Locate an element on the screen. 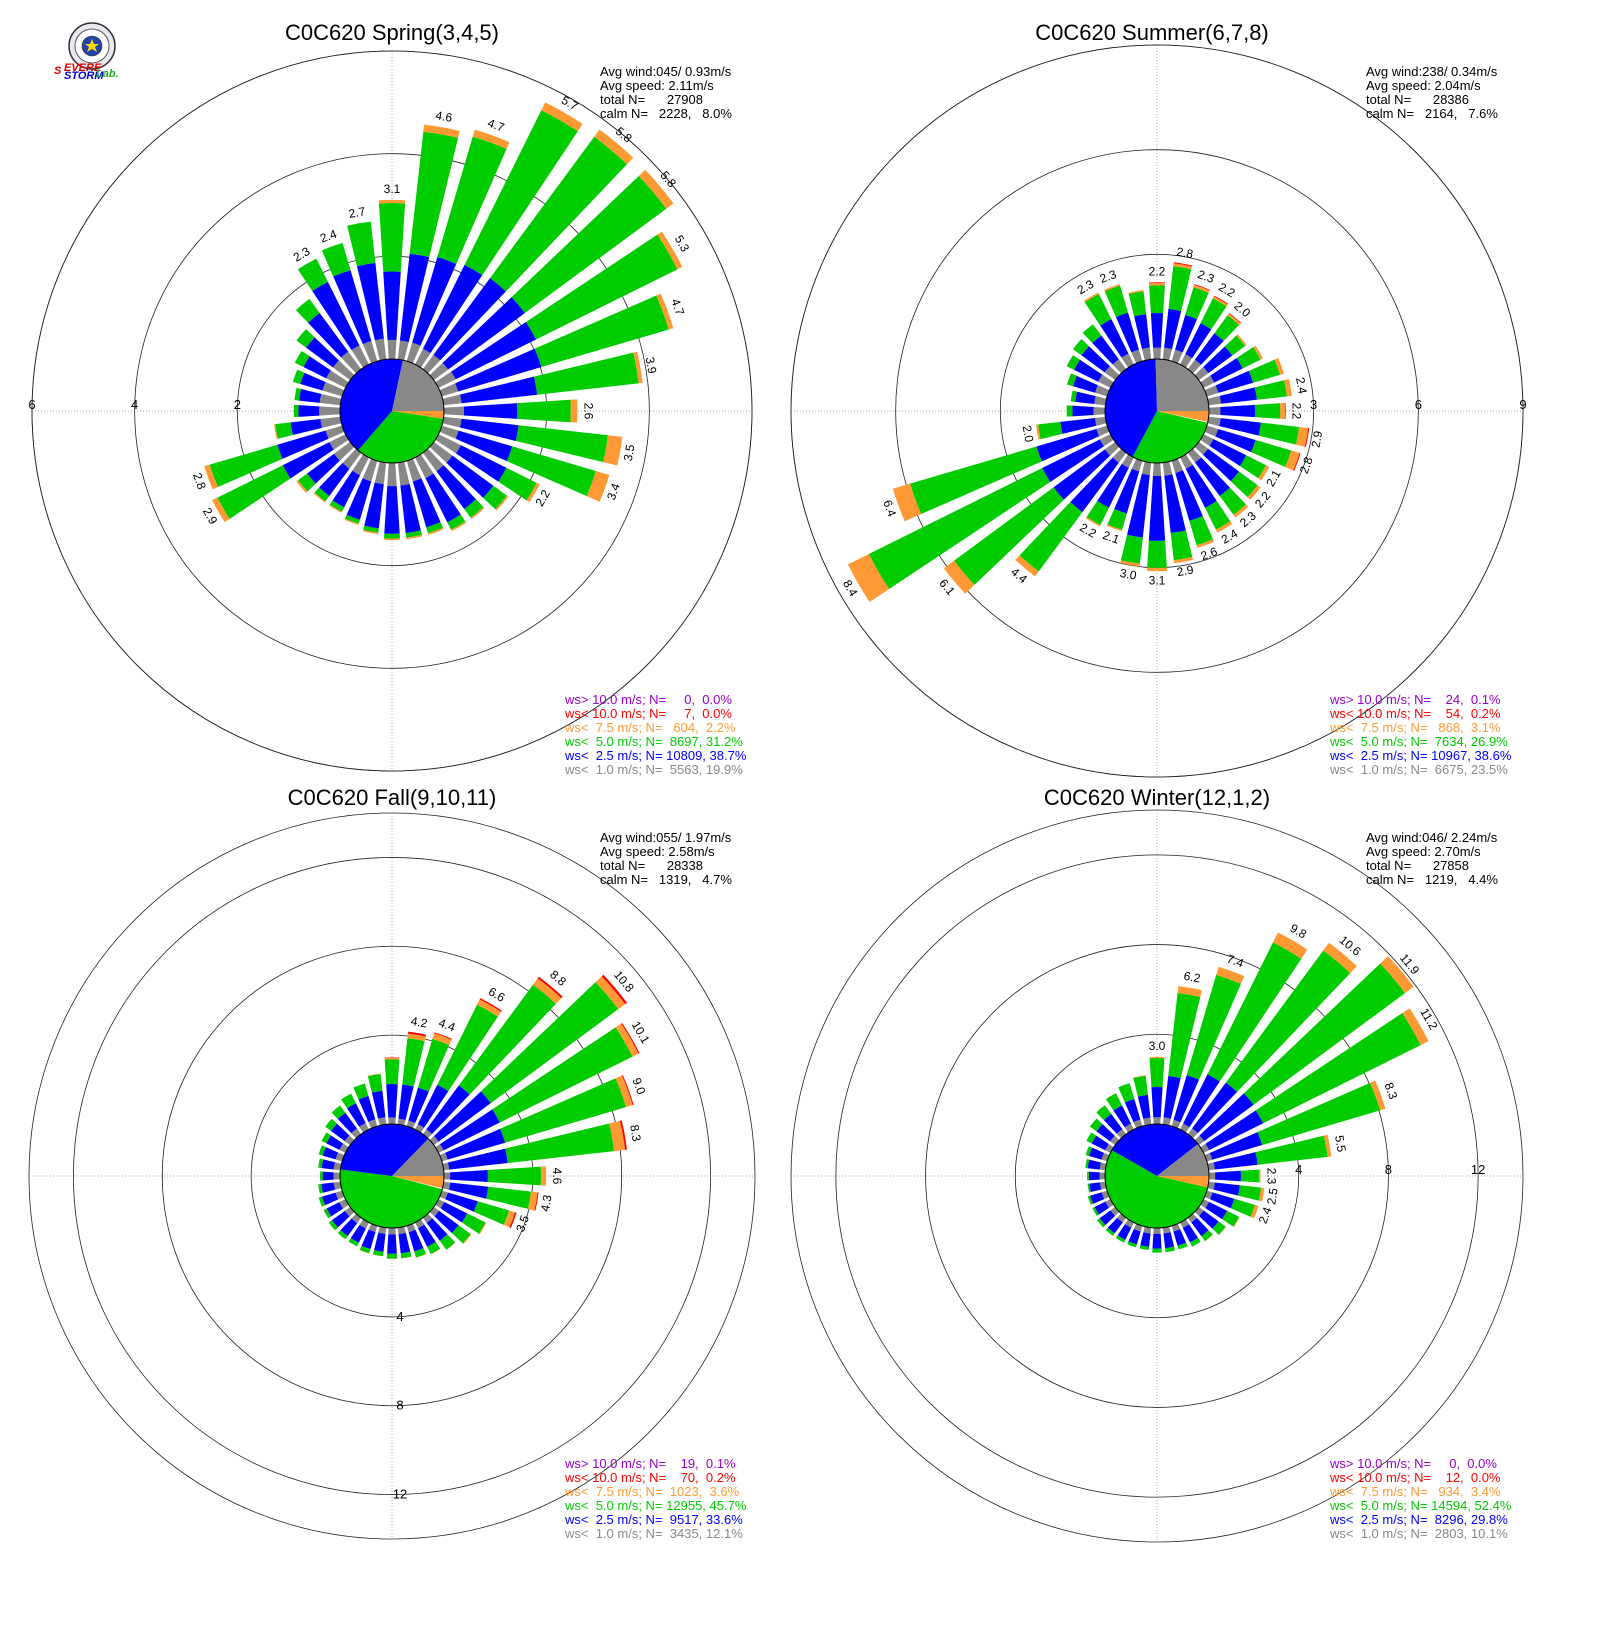 The image size is (1620, 1640). bar-total-label: 3.1 is located at coordinates (392, 189).